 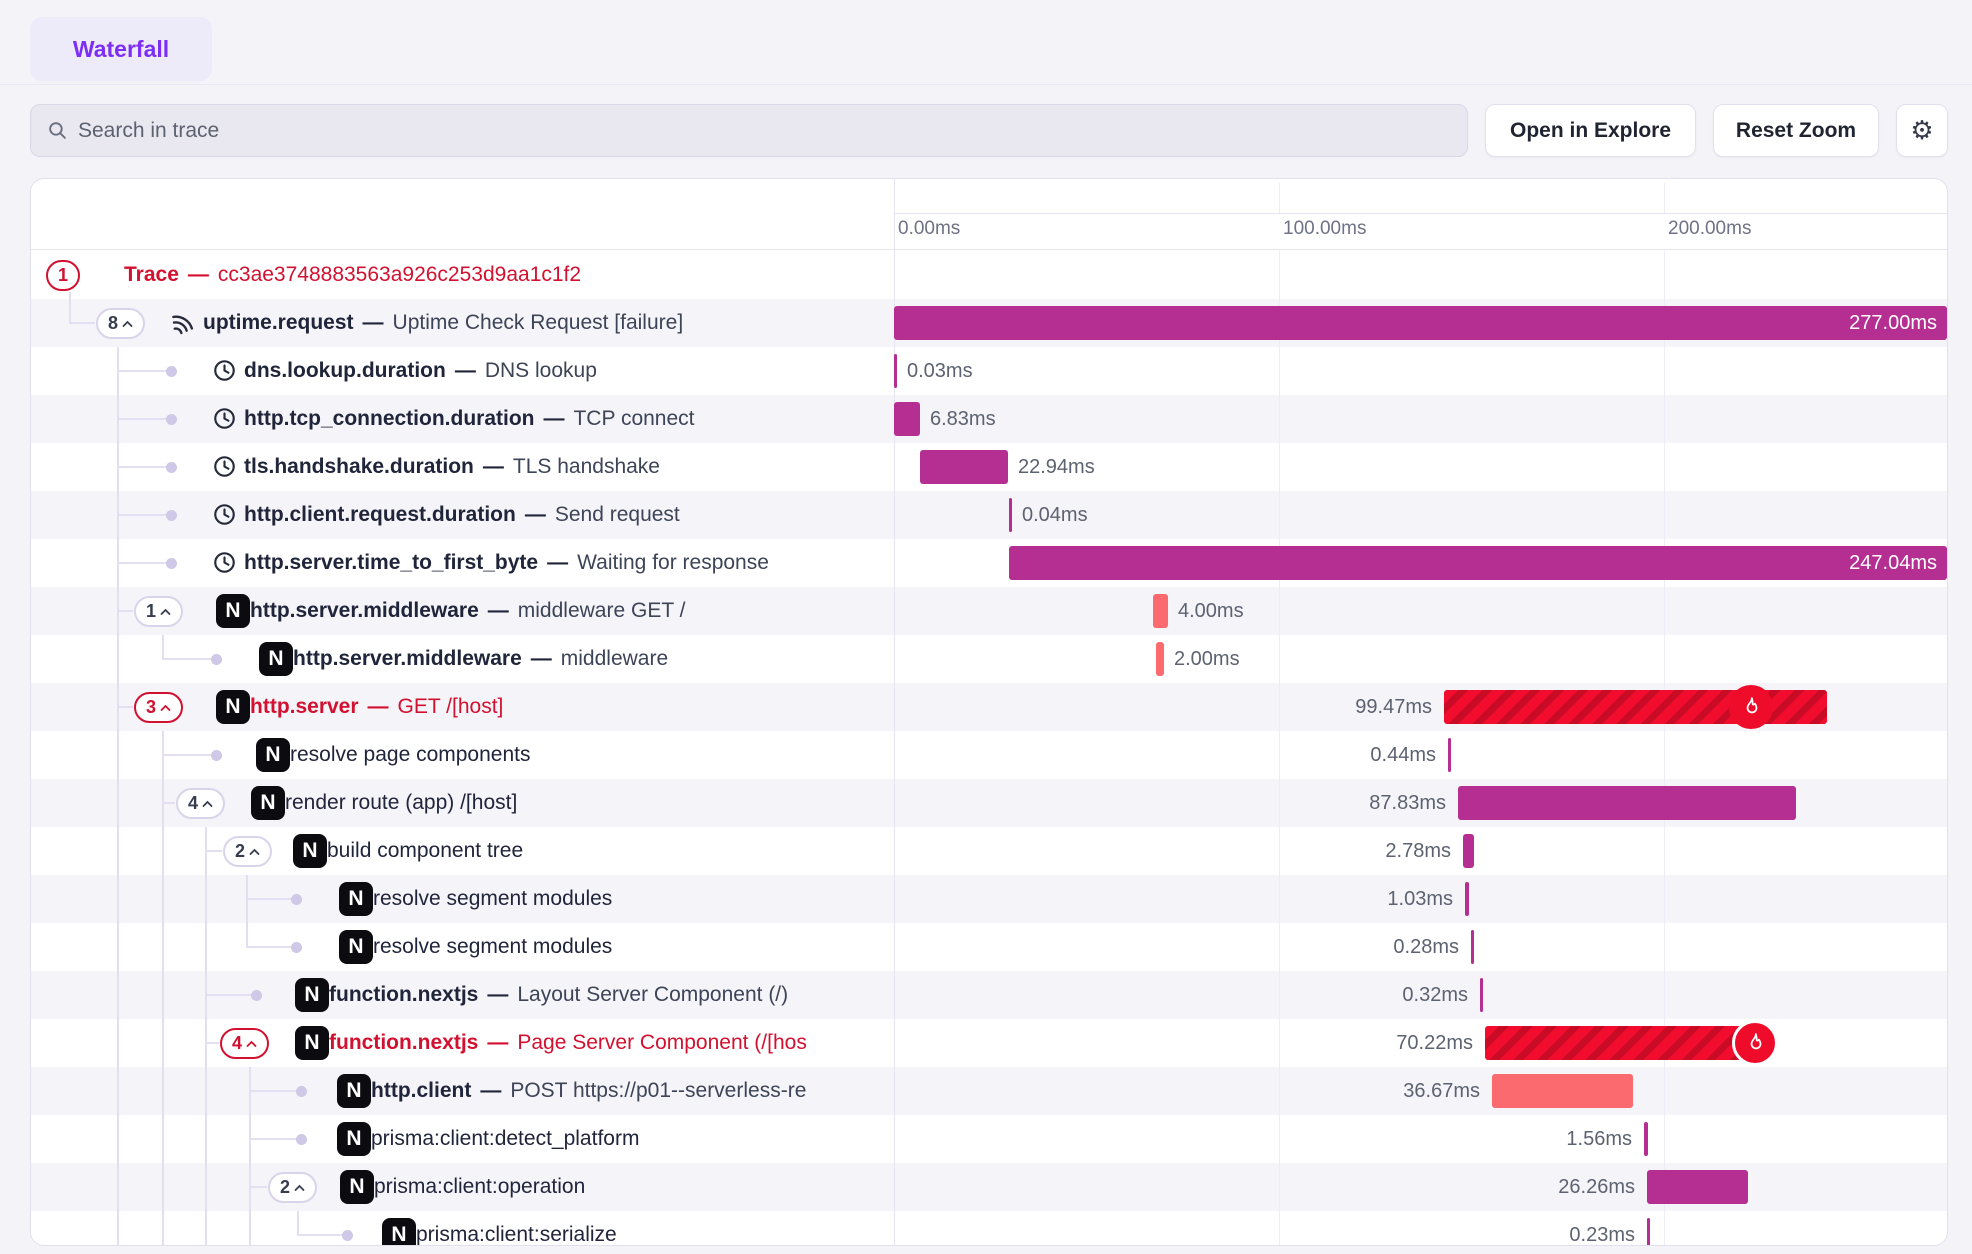 I want to click on span-duration-label: 0.28ms, so click(x=1426, y=947).